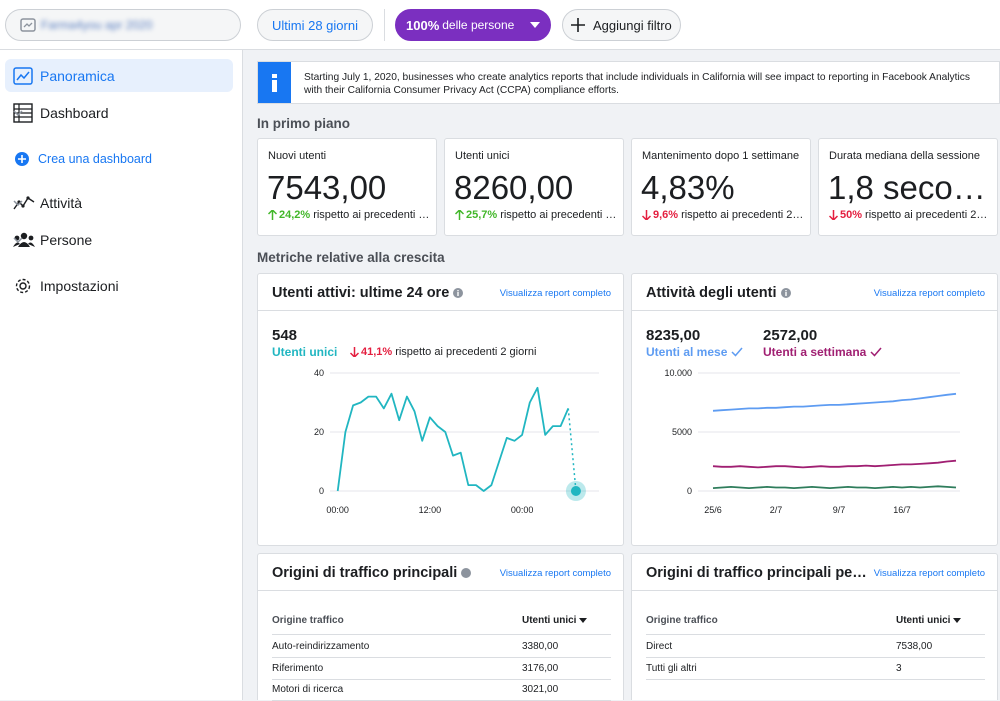  I want to click on date-range-label: Ultimi 28 giorni, so click(315, 25).